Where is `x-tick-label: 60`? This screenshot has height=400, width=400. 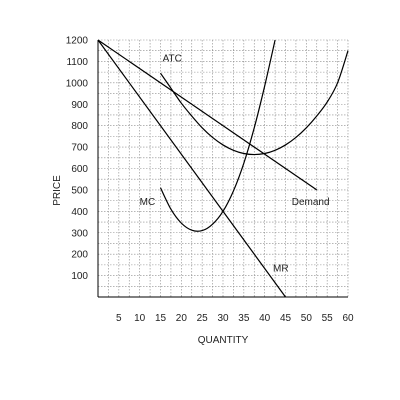
x-tick-label: 60 is located at coordinates (348, 318).